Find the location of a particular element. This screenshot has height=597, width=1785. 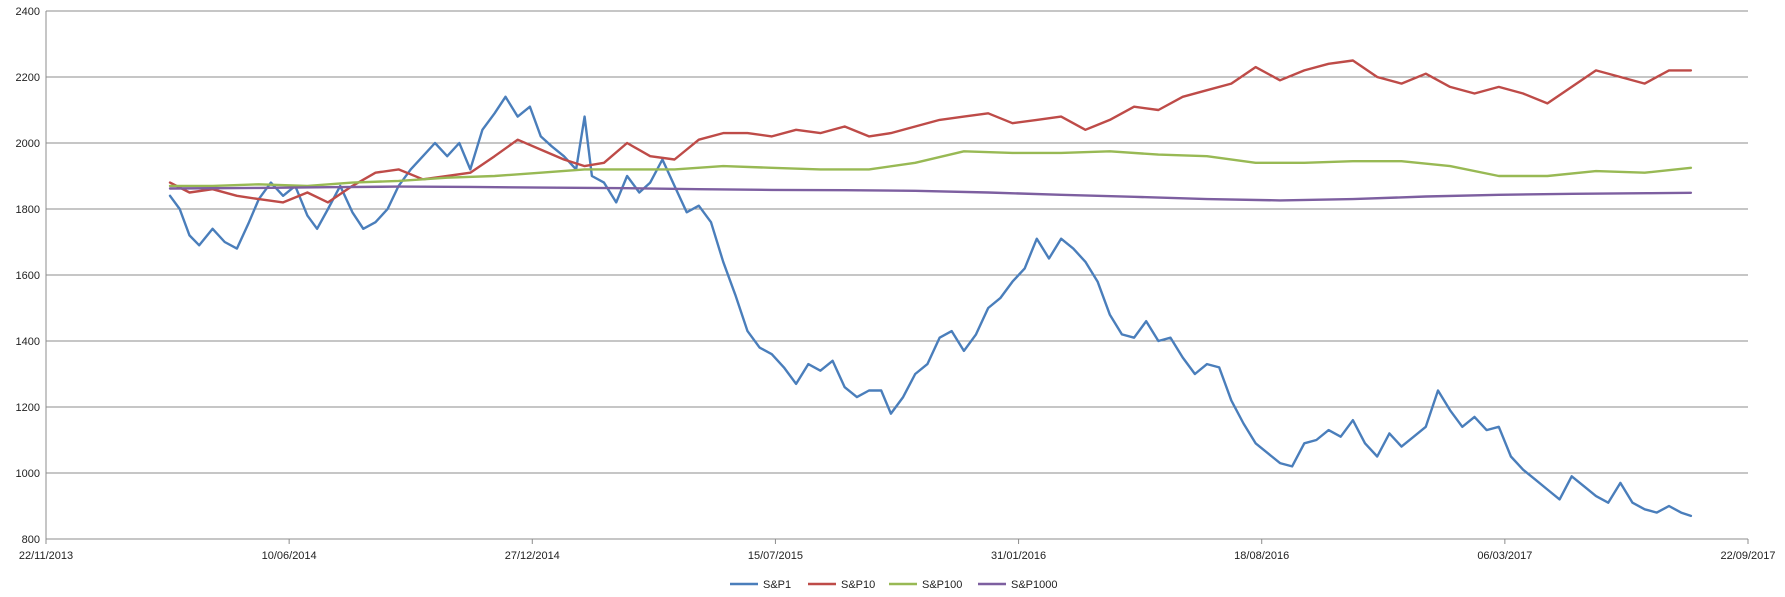

legend-label: S&P100 is located at coordinates (942, 585).